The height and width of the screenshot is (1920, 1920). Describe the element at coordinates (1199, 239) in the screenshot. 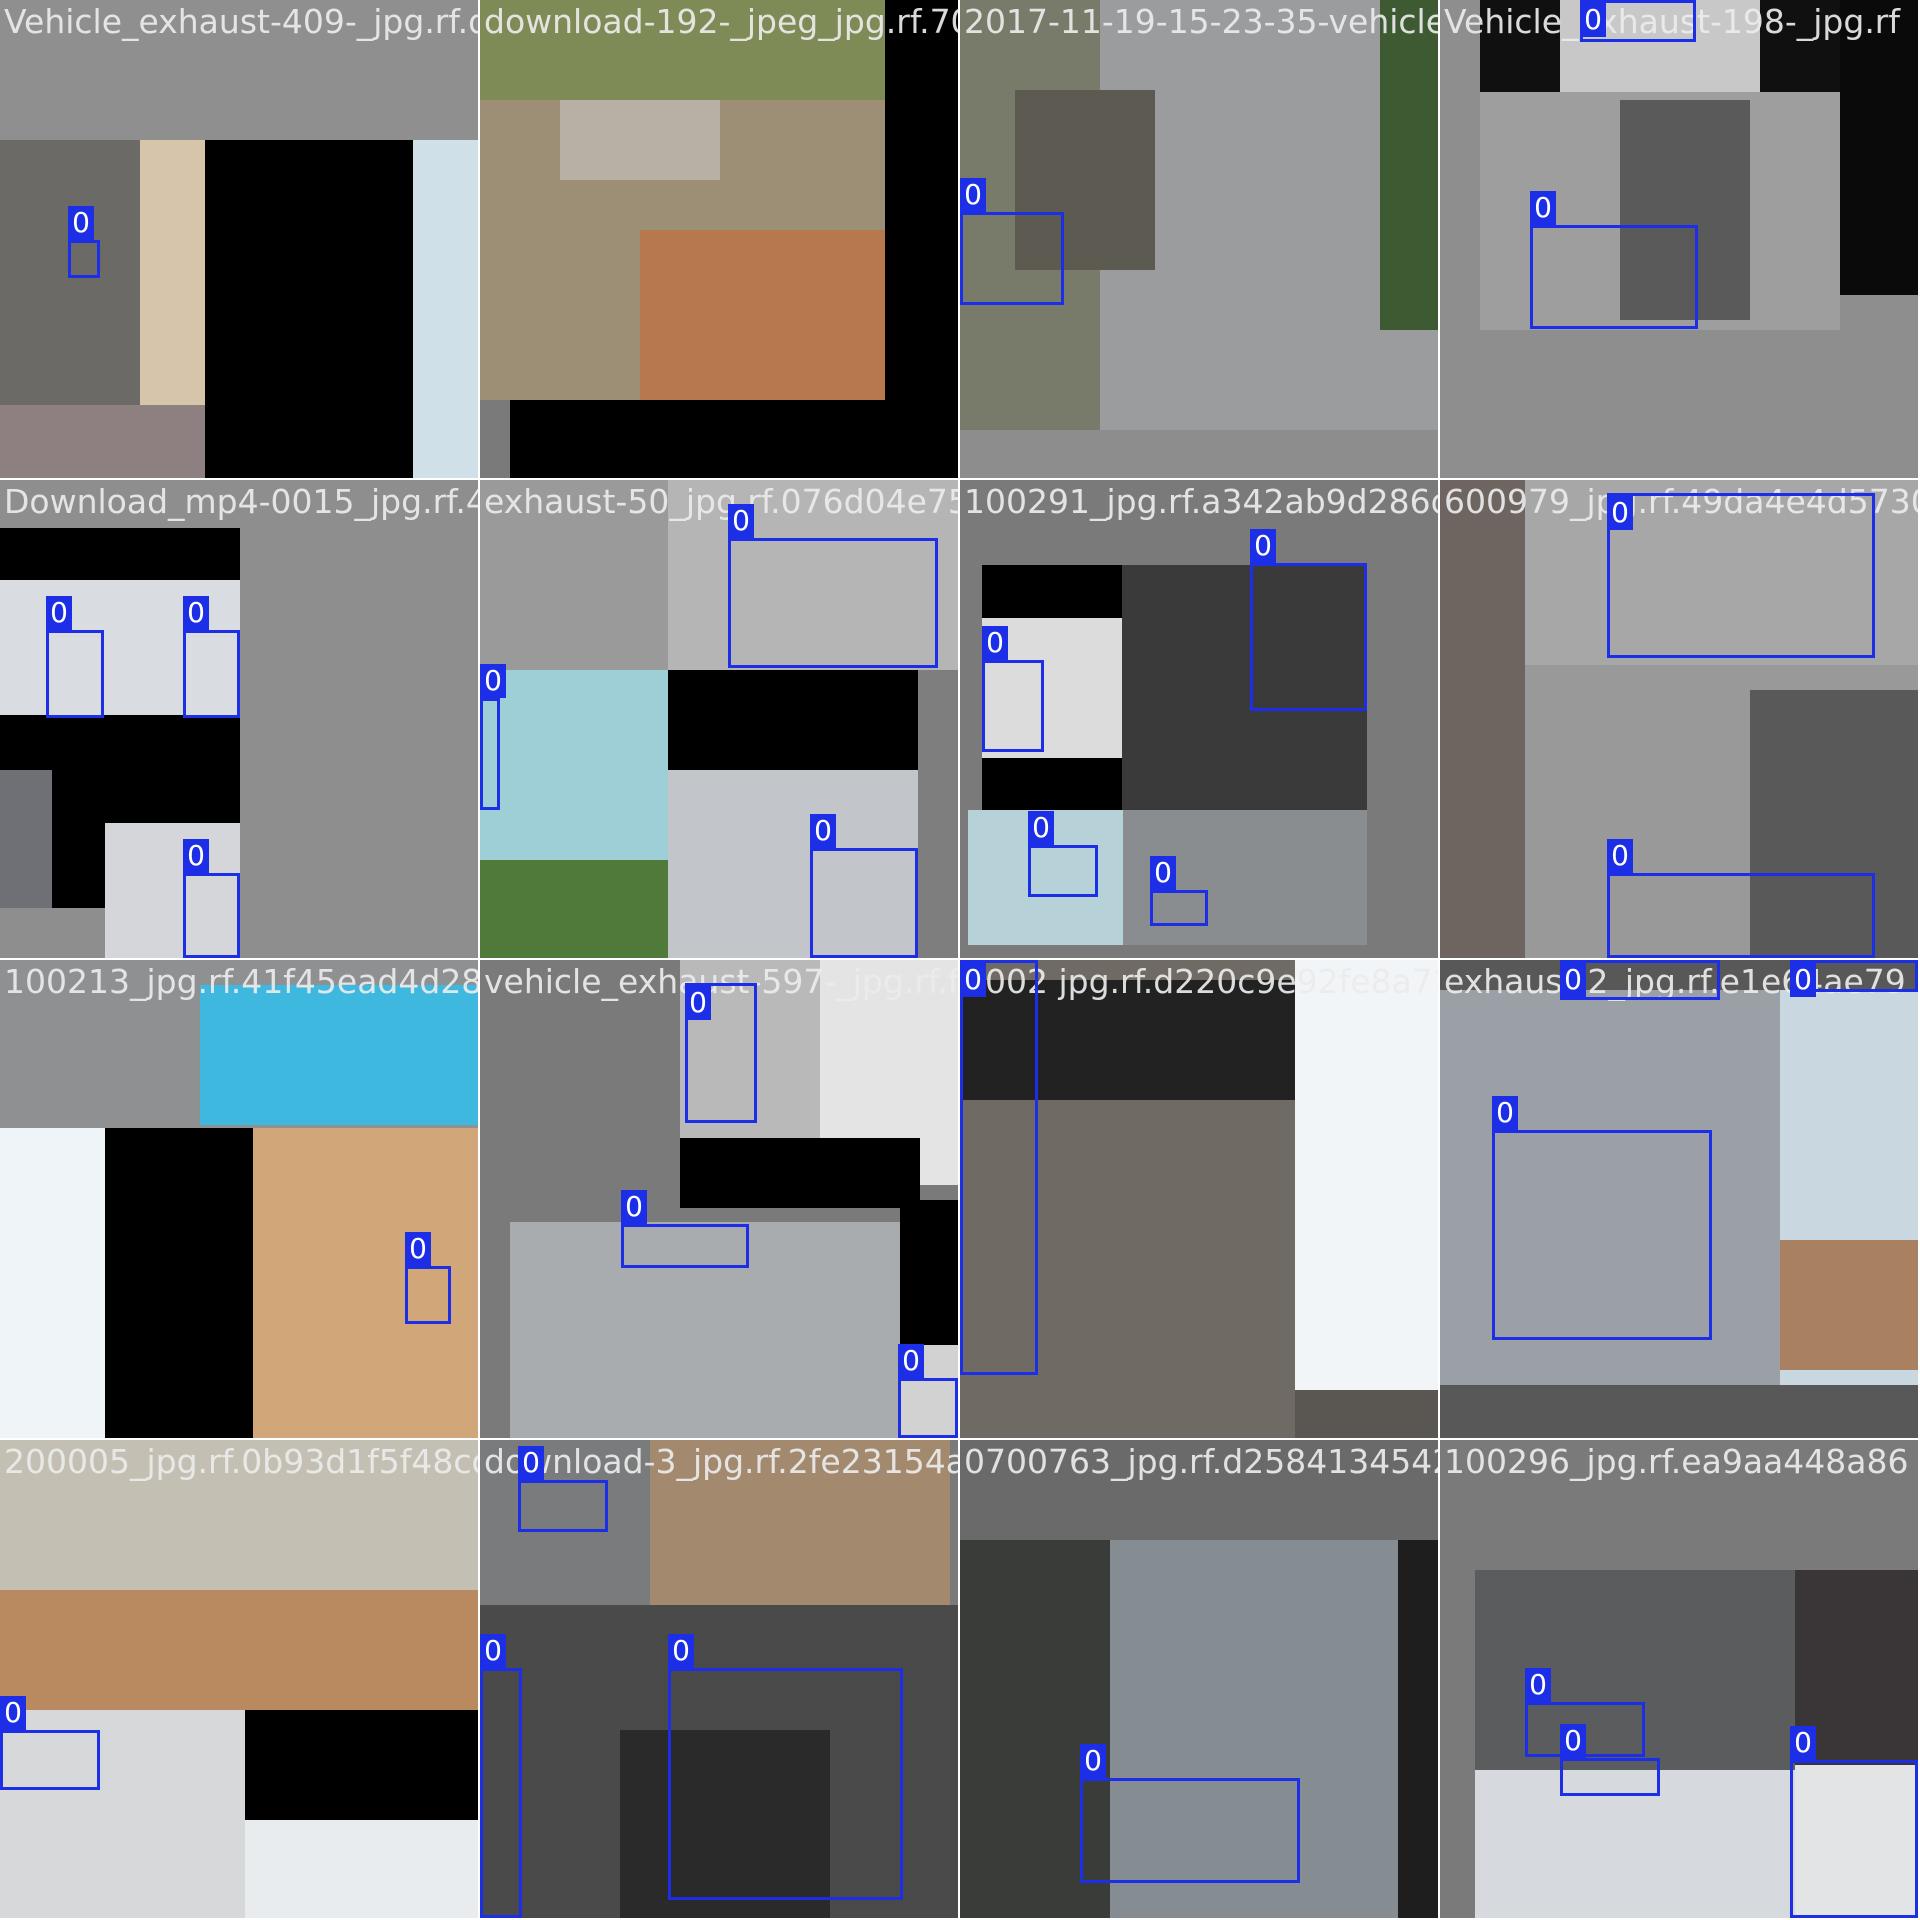

I see `mosaic-tile: 0 2017-11-19-15-23-35-vehicle20efc102fafe` at that location.